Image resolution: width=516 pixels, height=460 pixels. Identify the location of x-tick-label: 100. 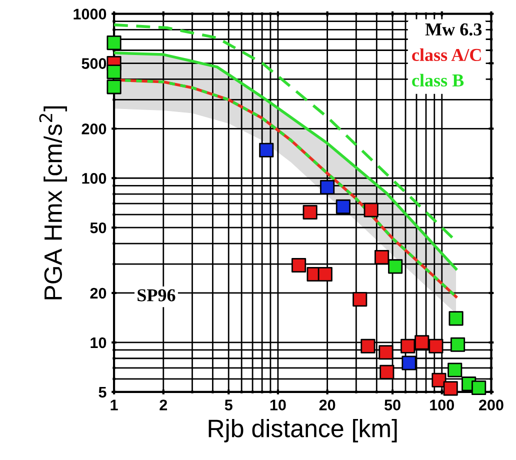
(442, 405).